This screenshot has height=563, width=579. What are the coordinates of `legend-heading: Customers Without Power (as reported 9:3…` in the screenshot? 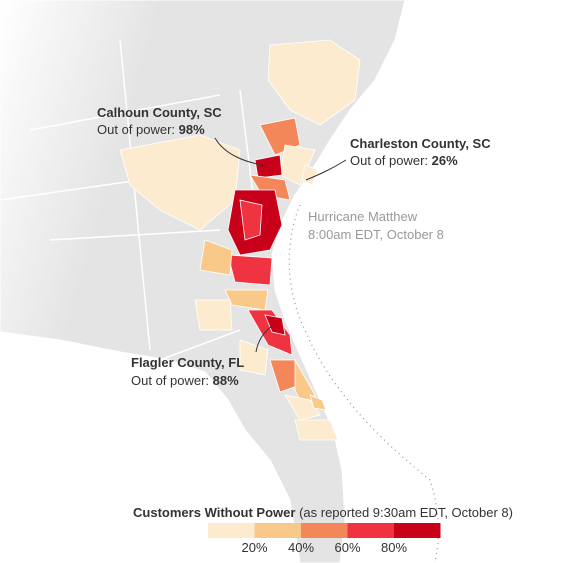 It's located at (323, 512).